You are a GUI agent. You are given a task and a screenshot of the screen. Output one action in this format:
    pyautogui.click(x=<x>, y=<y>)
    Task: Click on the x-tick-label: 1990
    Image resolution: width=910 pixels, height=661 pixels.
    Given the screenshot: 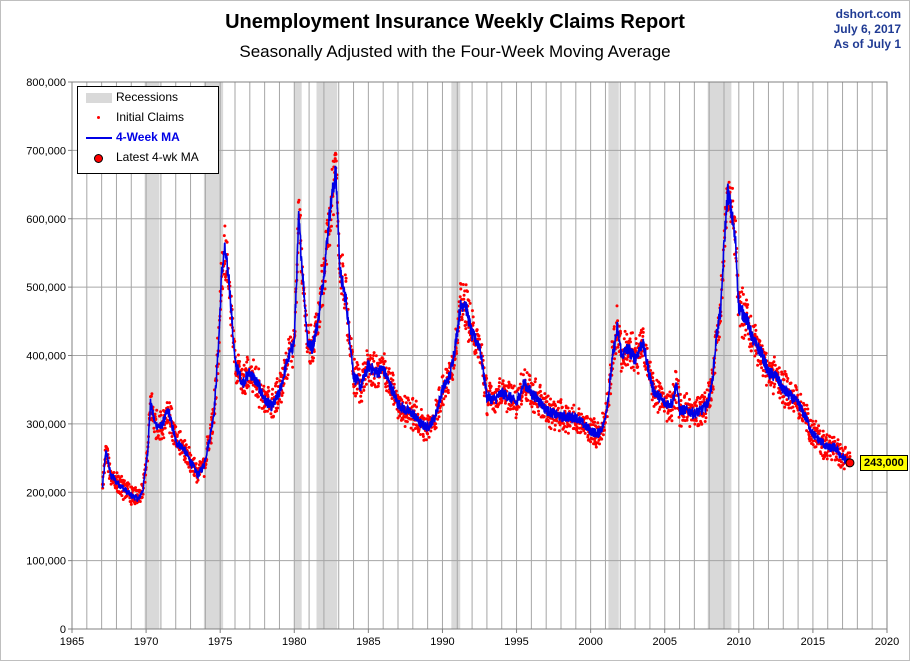 What is the action you would take?
    pyautogui.click(x=442, y=642)
    